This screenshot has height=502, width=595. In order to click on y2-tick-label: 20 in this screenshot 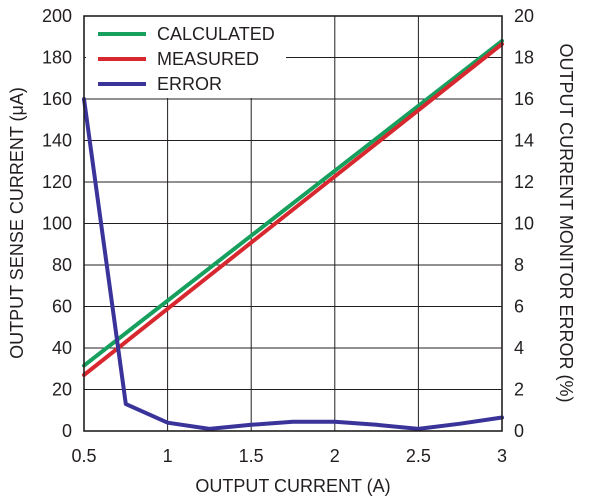, I will do `click(524, 16)`.